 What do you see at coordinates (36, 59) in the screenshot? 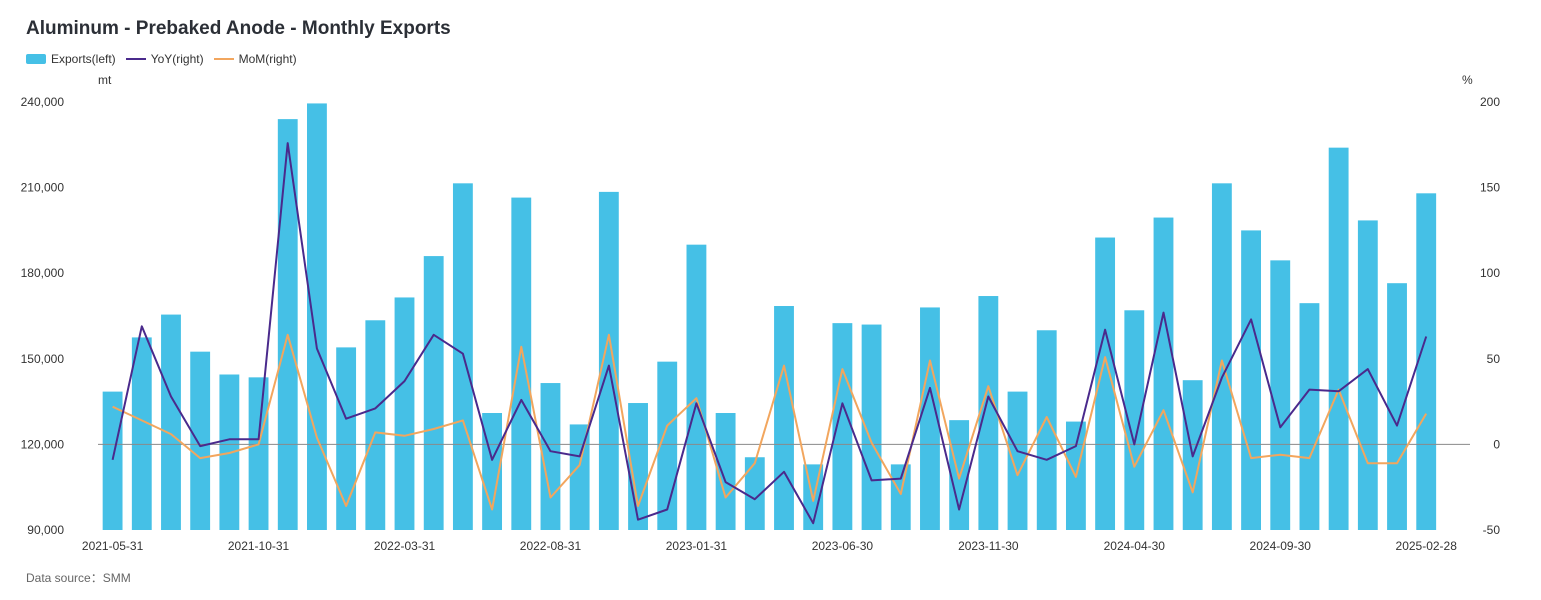
I see `legend-swatch-exports` at bounding box center [36, 59].